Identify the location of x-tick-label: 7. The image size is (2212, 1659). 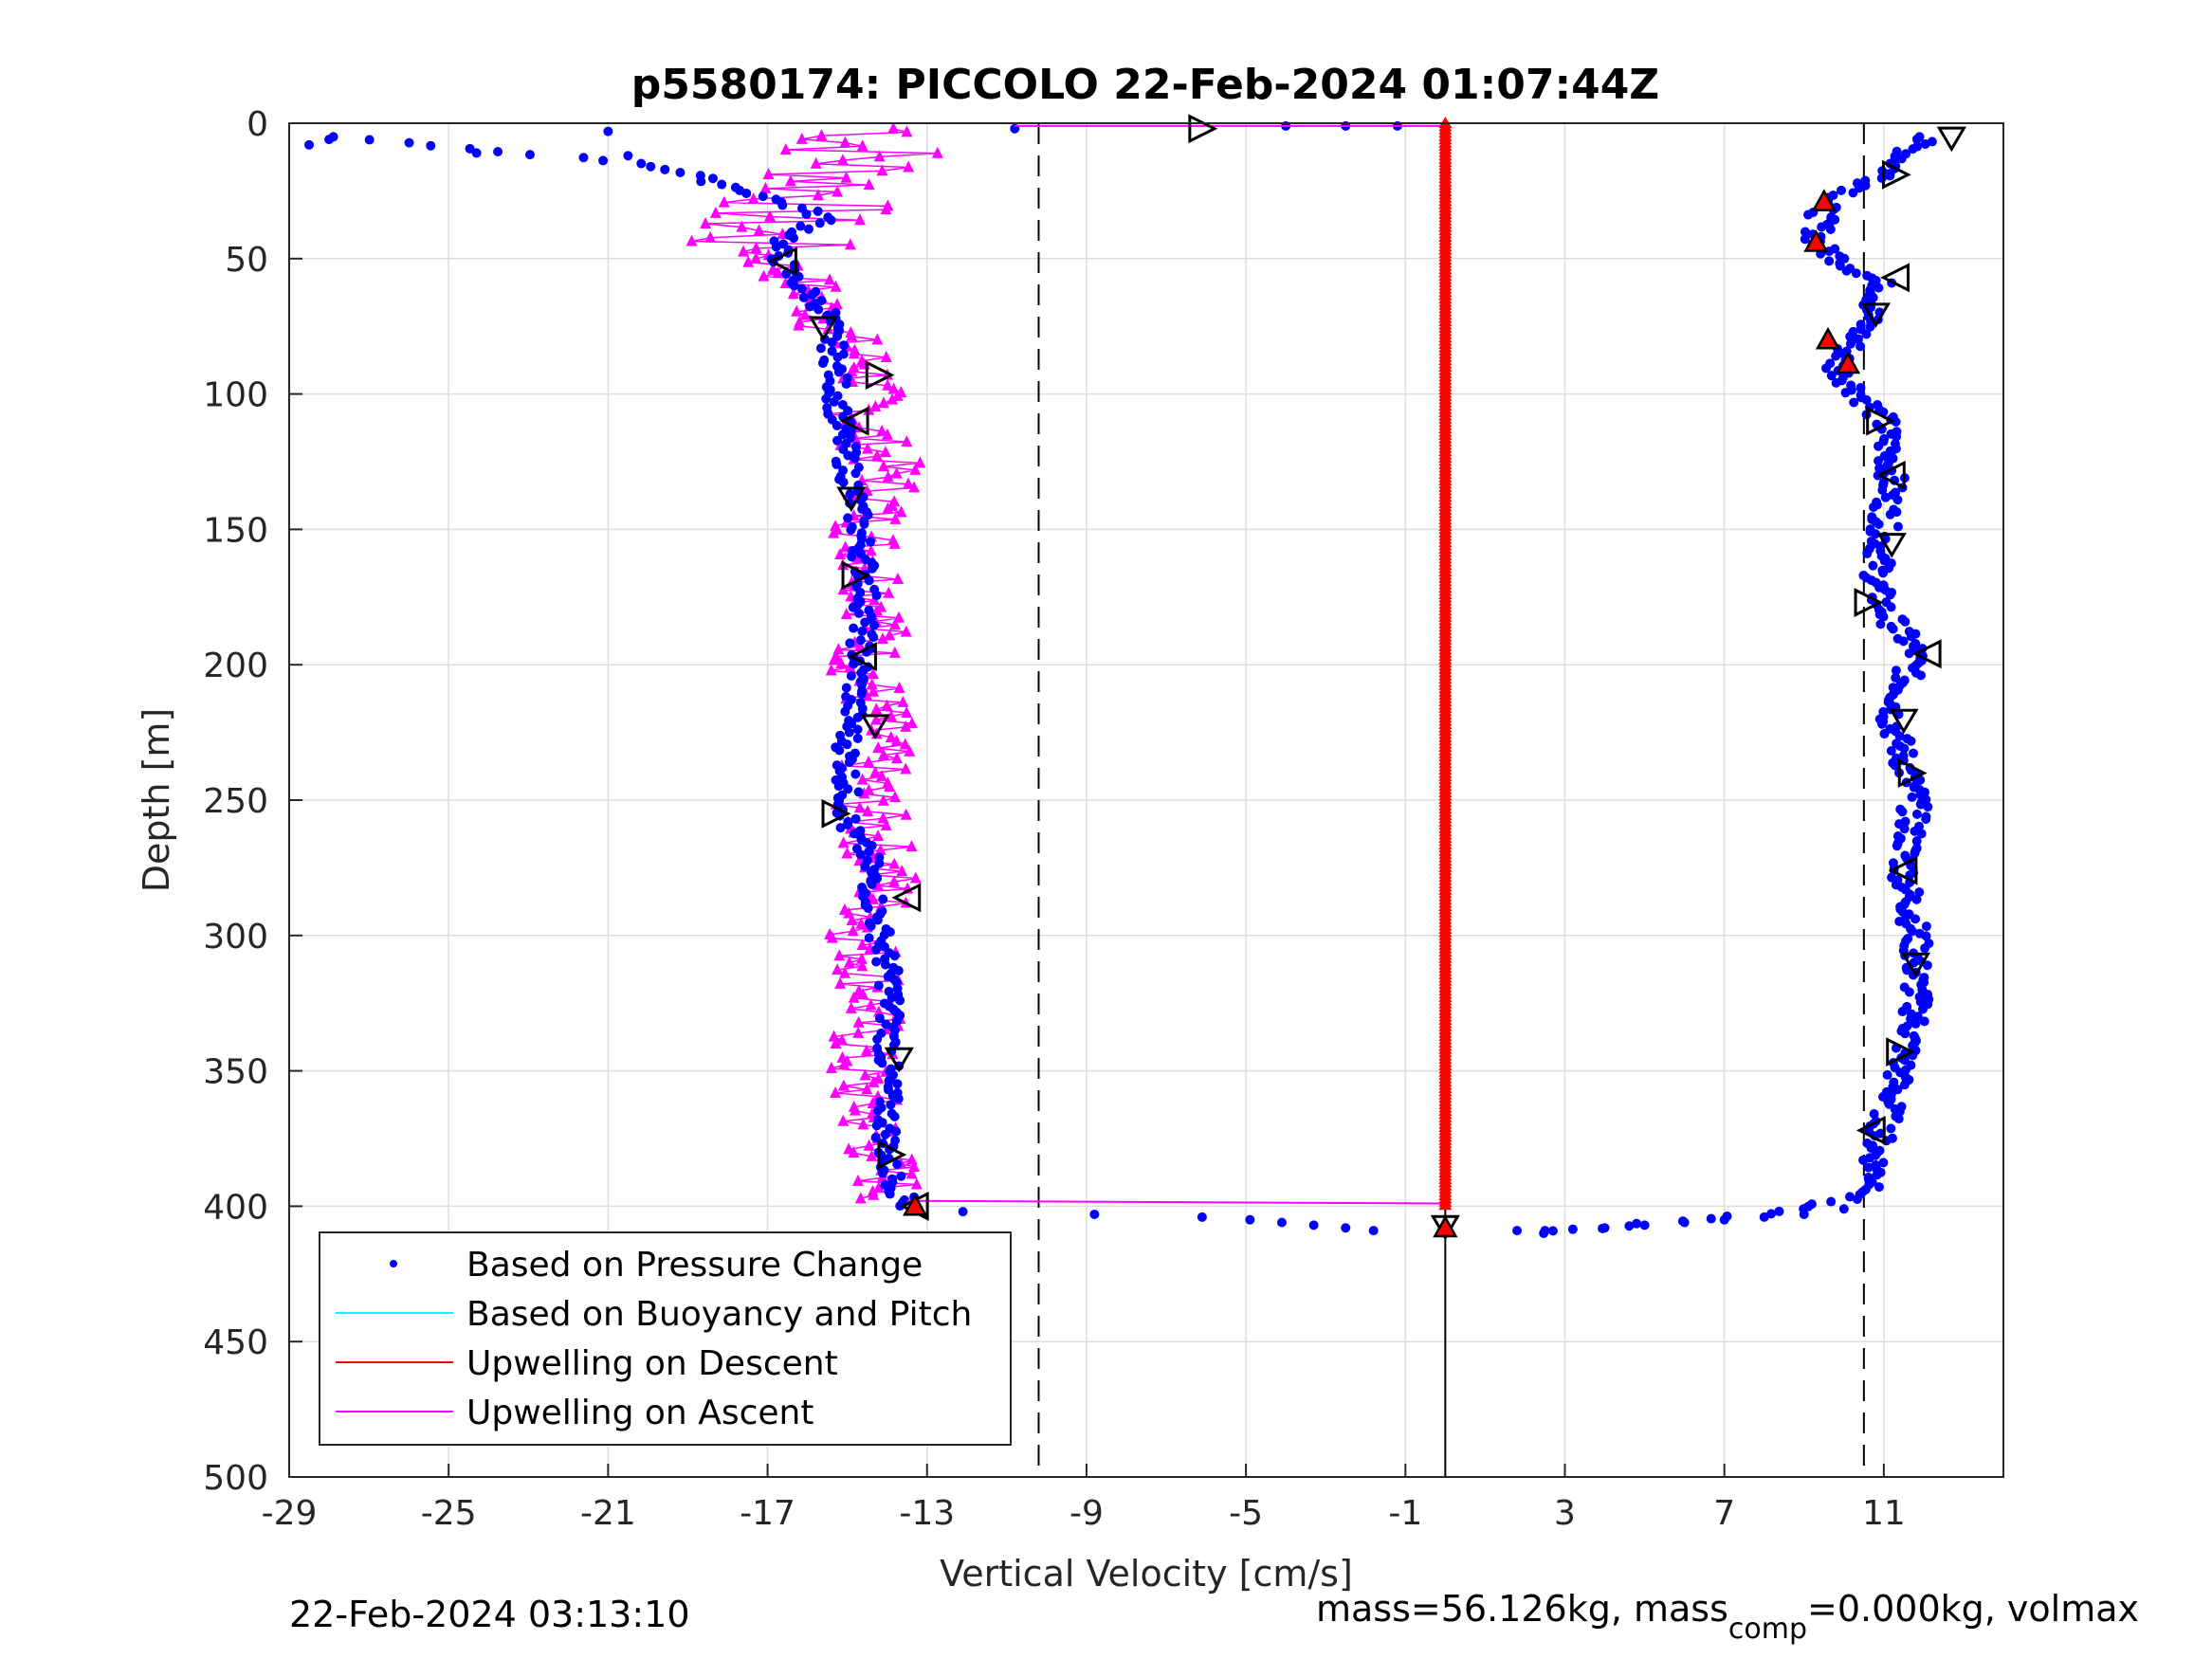
(1724, 1513).